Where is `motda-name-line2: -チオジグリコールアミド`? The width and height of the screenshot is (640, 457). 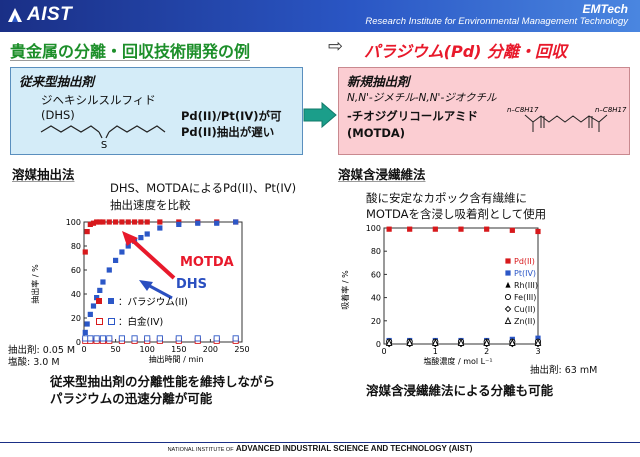
motda-name-line2: -チオジグリコールアミド is located at coordinates (413, 116).